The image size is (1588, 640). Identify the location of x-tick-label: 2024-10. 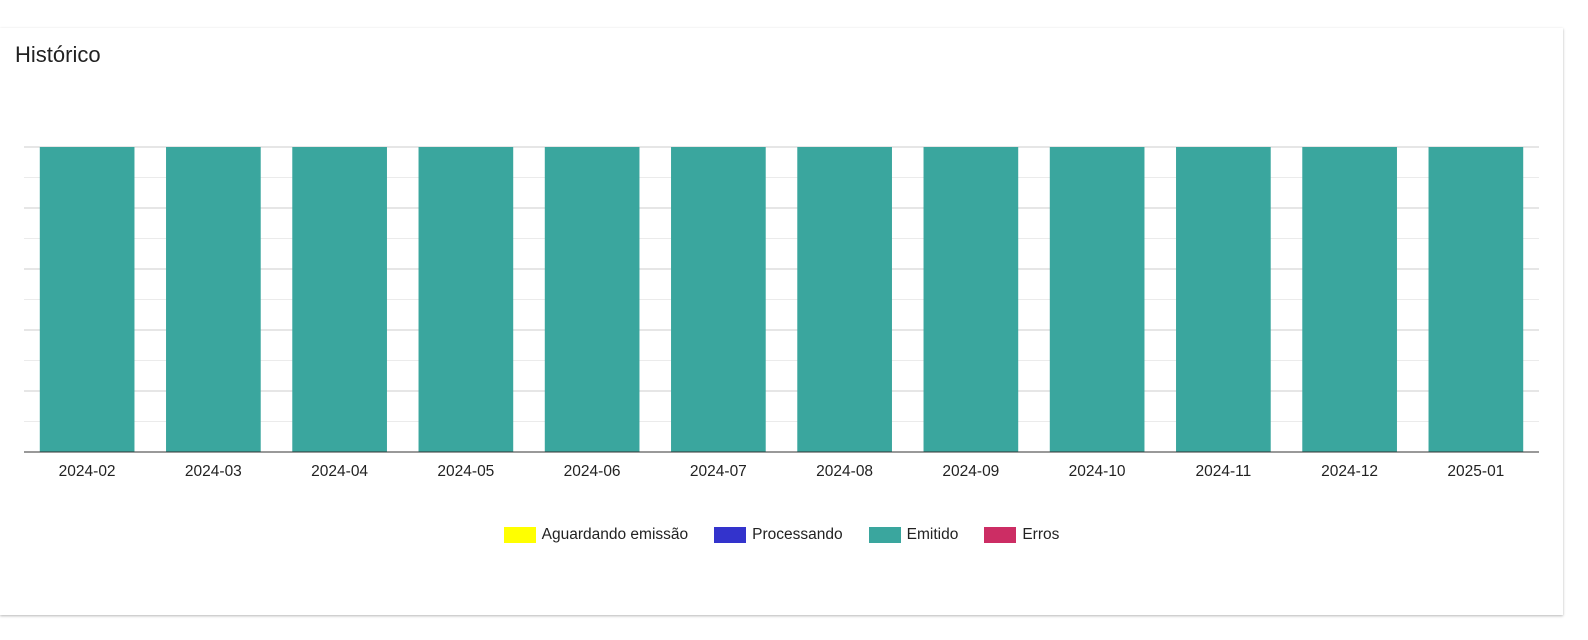
(1097, 471).